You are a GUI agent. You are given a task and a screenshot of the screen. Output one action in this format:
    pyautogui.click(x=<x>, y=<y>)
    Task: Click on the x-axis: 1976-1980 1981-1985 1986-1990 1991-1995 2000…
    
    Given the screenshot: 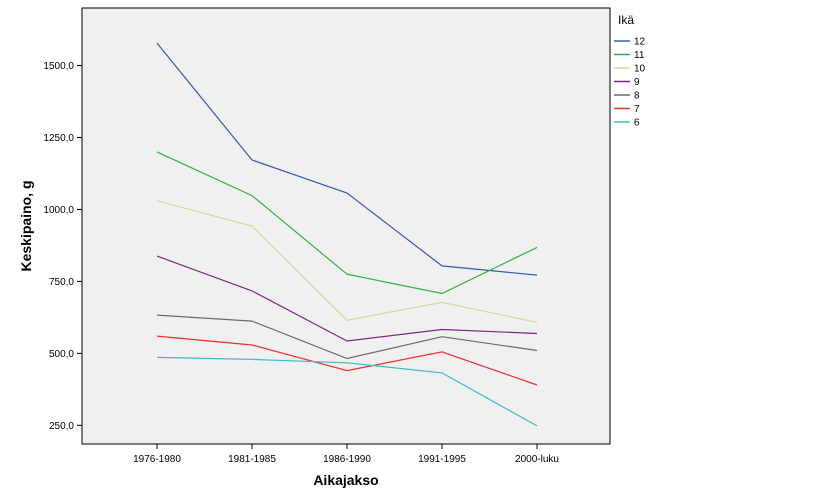 What is the action you would take?
    pyautogui.click(x=346, y=454)
    